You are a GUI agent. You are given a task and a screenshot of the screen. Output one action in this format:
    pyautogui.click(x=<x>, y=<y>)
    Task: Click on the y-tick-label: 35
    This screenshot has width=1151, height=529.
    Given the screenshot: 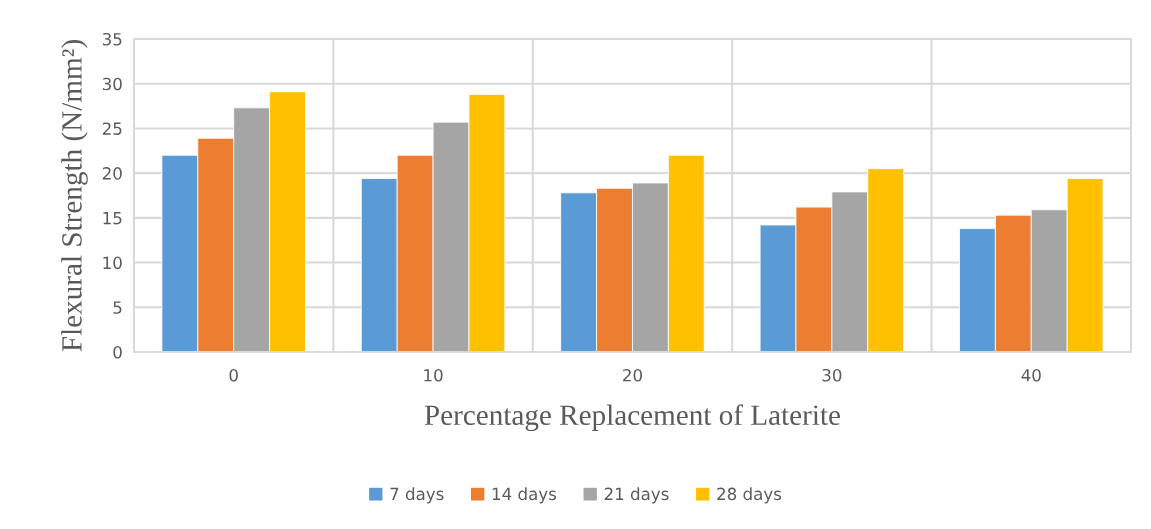 What is the action you would take?
    pyautogui.click(x=112, y=39)
    